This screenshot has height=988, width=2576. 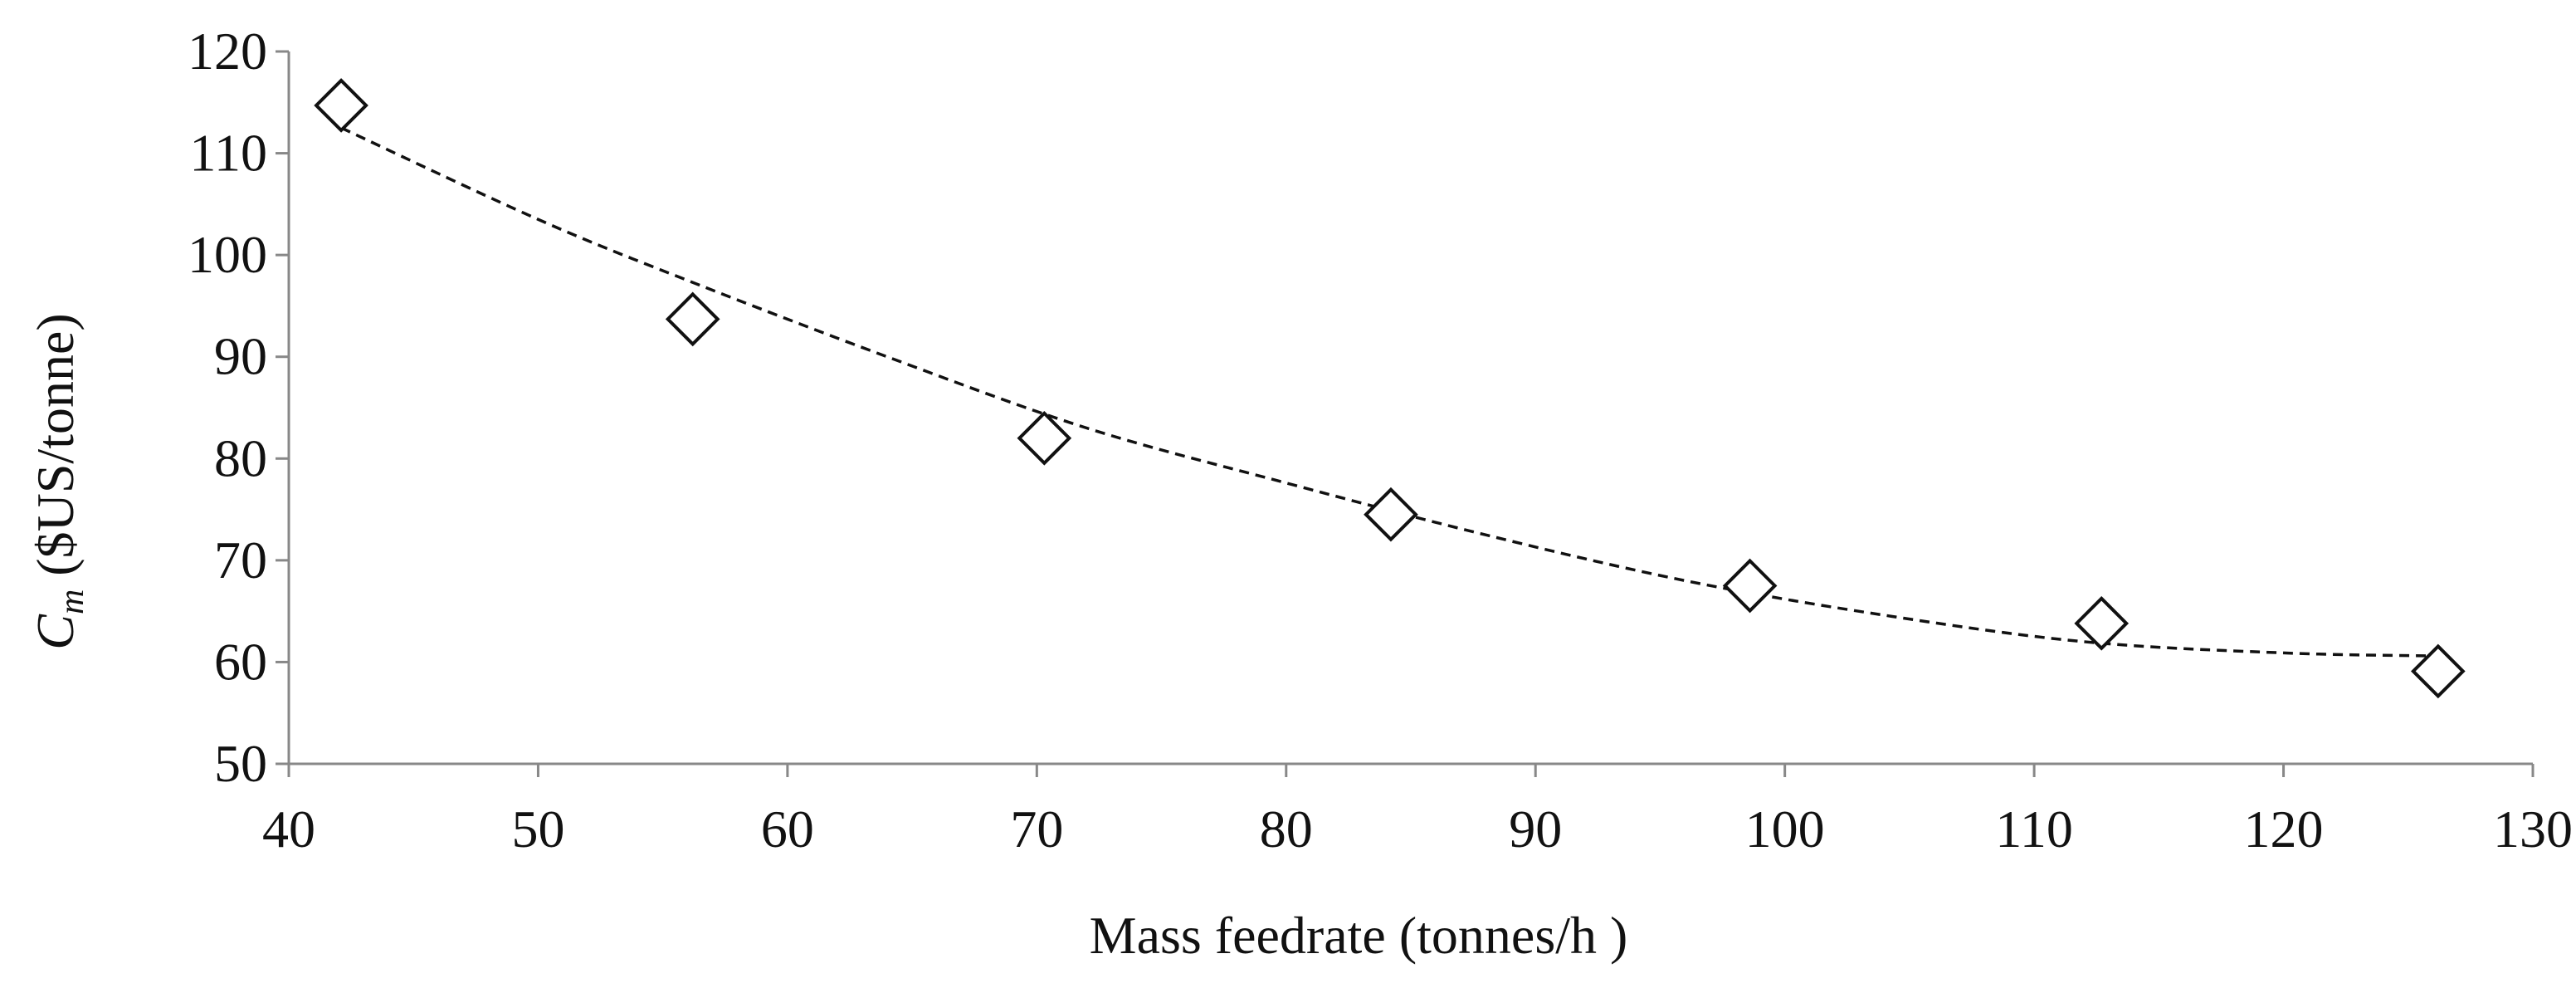 I want to click on x-tick-label: 90, so click(x=1536, y=829).